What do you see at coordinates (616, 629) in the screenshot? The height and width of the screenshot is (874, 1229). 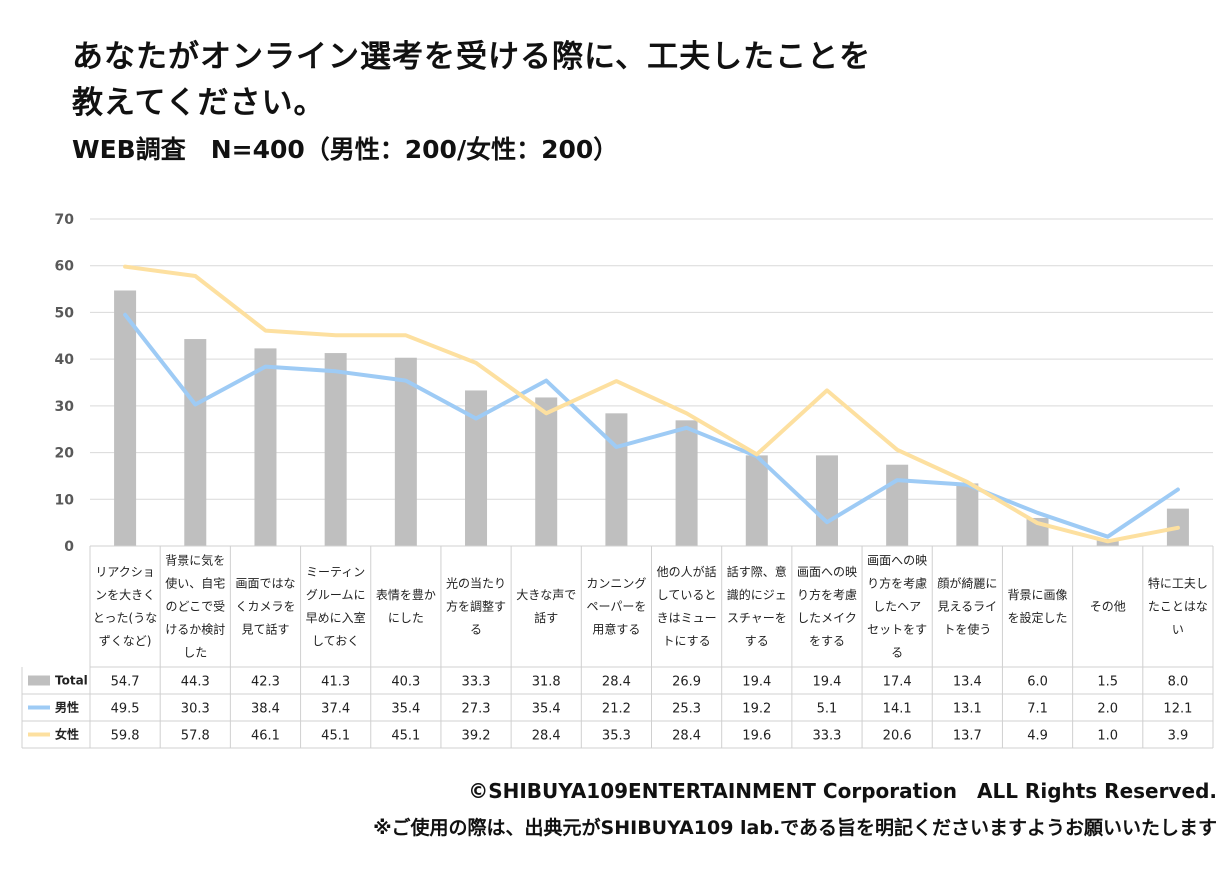 I see `category-label: 用意する` at bounding box center [616, 629].